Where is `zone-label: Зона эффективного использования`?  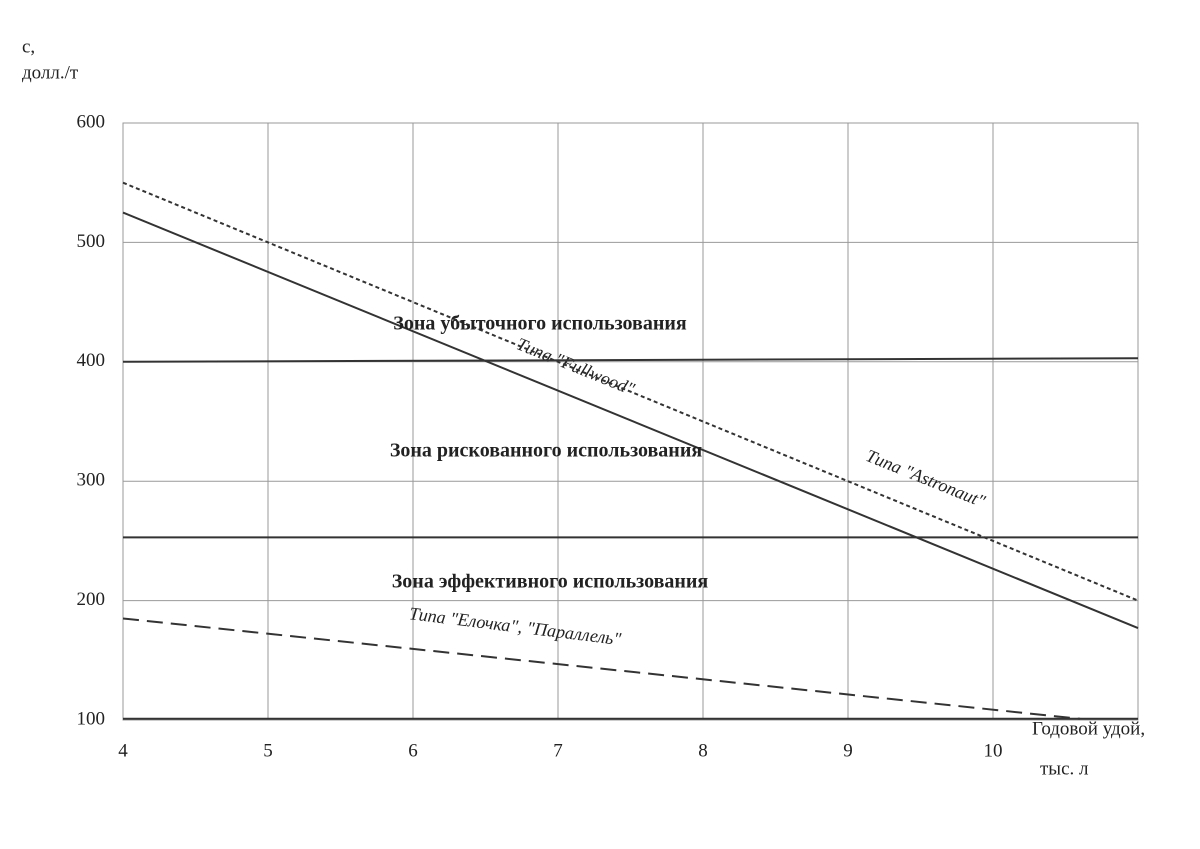 zone-label: Зона эффективного использования is located at coordinates (550, 582).